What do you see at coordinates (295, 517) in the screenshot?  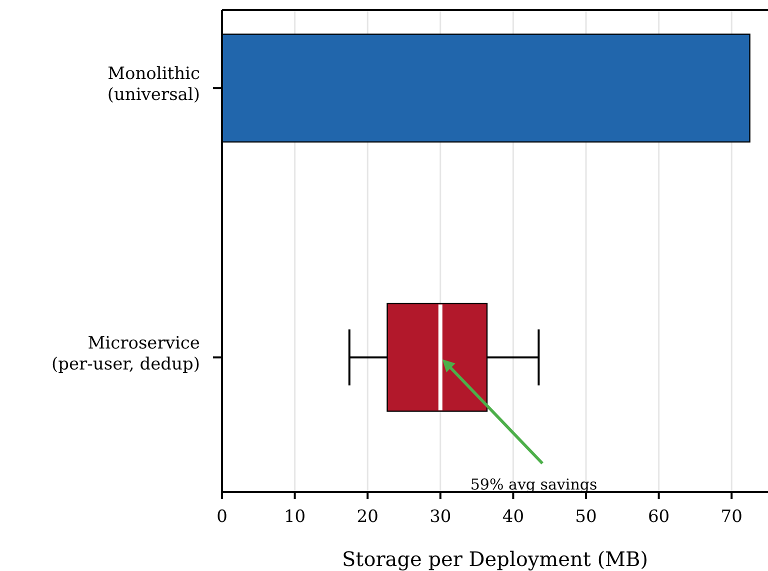 I see `x-tick-label: 10` at bounding box center [295, 517].